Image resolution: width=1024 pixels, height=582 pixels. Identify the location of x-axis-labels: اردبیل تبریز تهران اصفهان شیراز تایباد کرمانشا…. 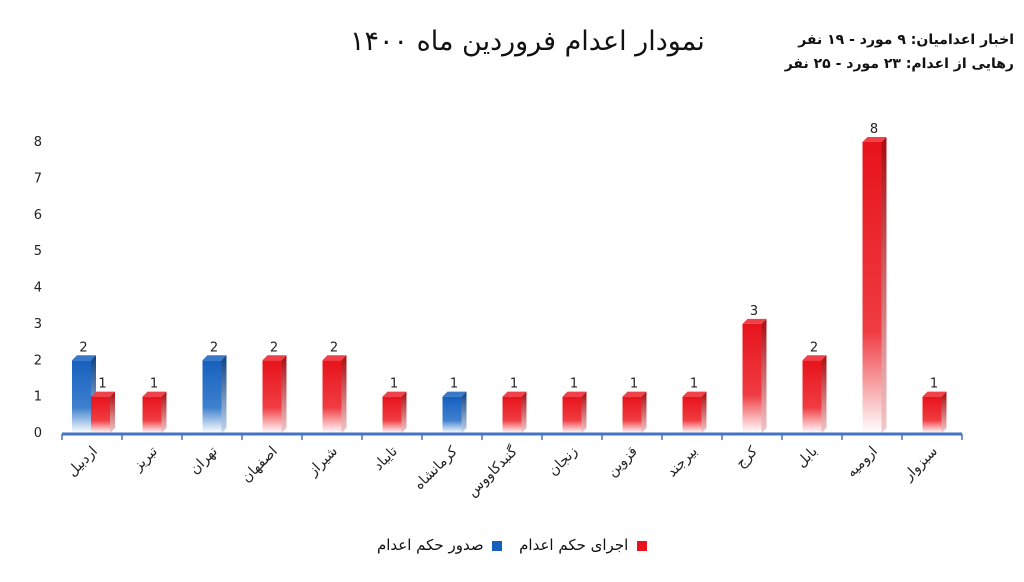
(502, 472).